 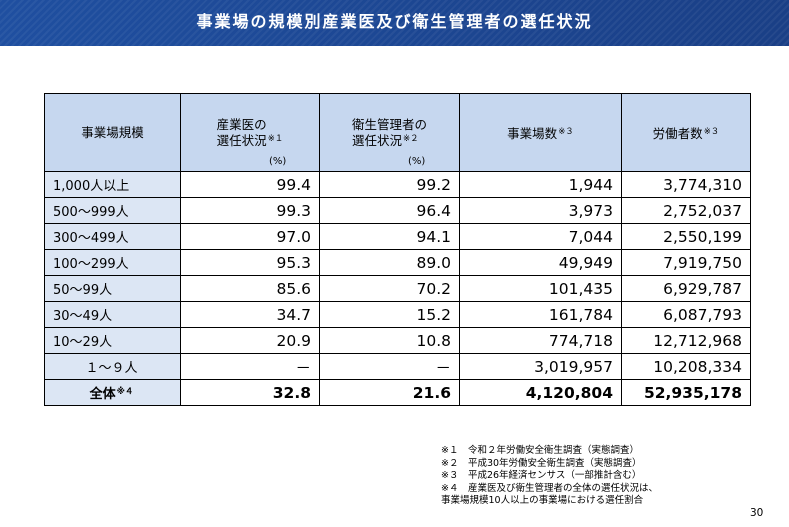 I want to click on header-manager-unit: (%), so click(x=417, y=161).